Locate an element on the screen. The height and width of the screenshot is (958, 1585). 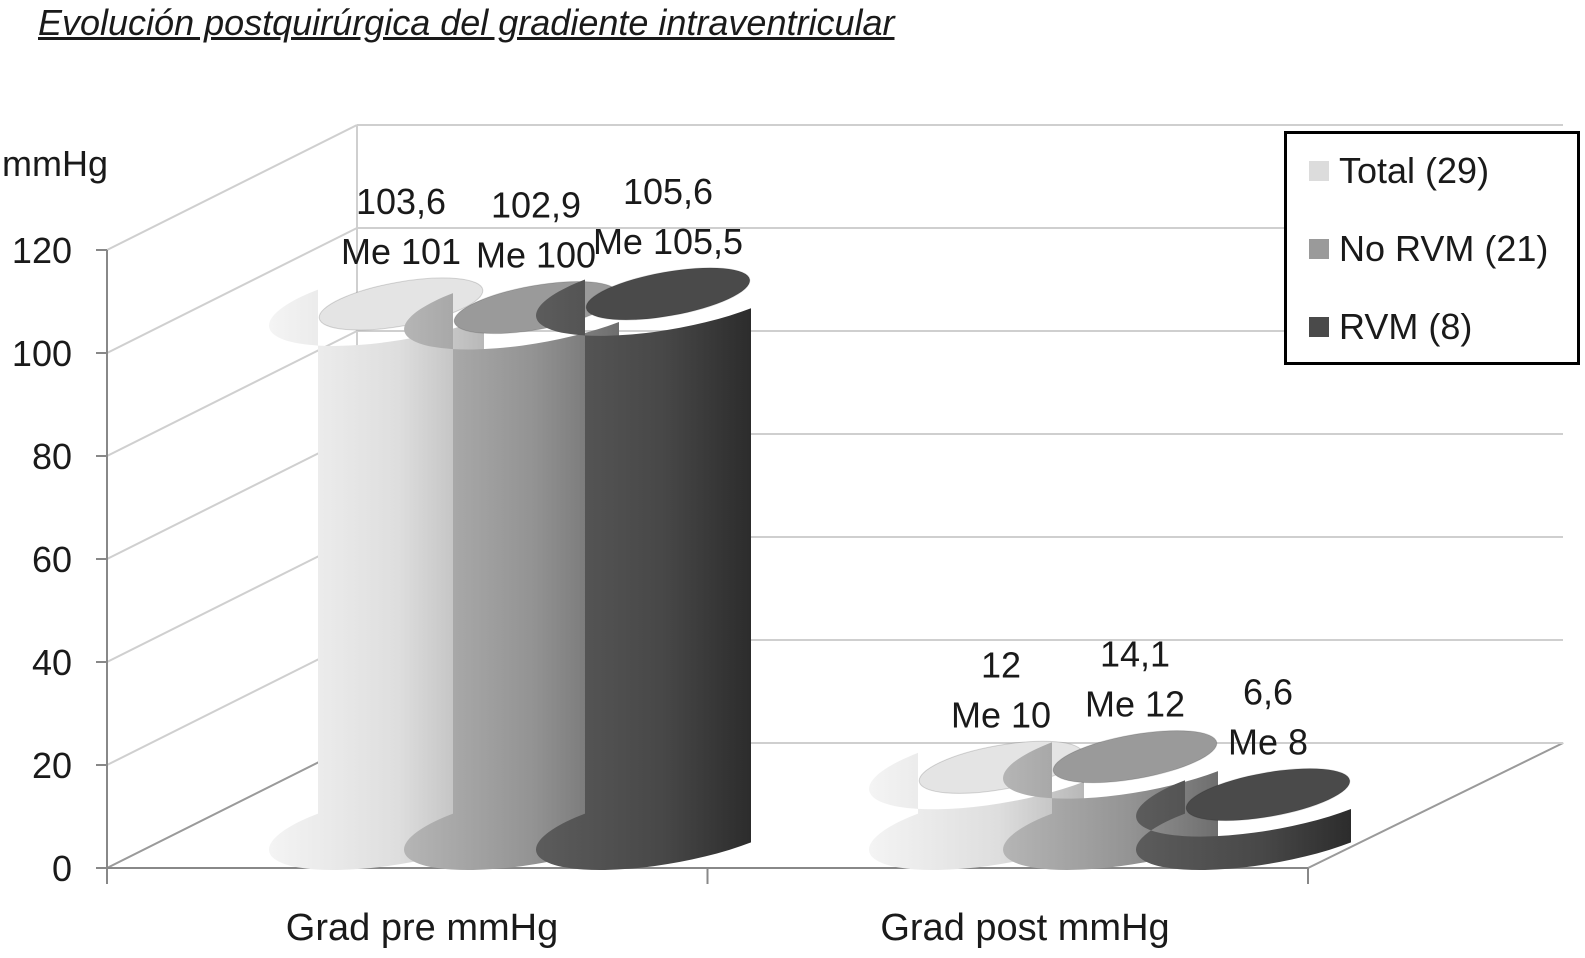
legend-entry-rvm: RVM (8) is located at coordinates (1390, 327).